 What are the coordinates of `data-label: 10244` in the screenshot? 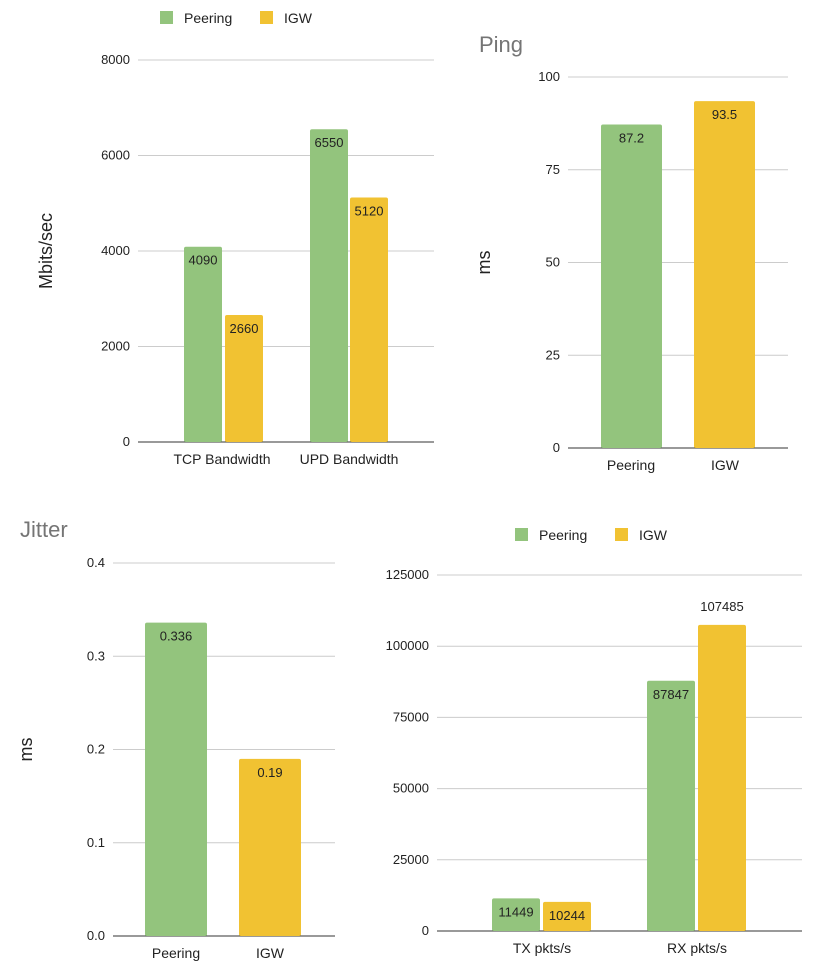 It's located at (567, 915).